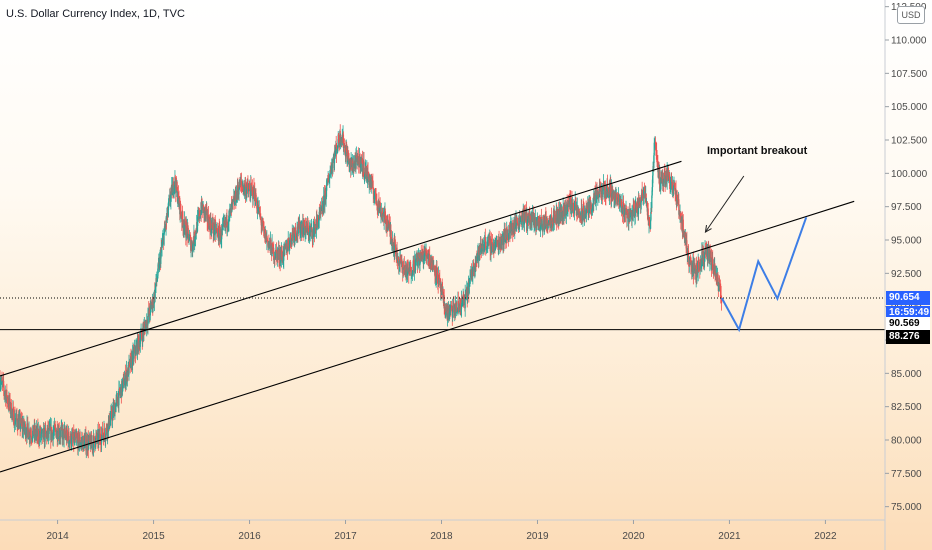 The height and width of the screenshot is (550, 932). Describe the element at coordinates (909, 141) in the screenshot. I see `y-tick-label: 102.500` at that location.